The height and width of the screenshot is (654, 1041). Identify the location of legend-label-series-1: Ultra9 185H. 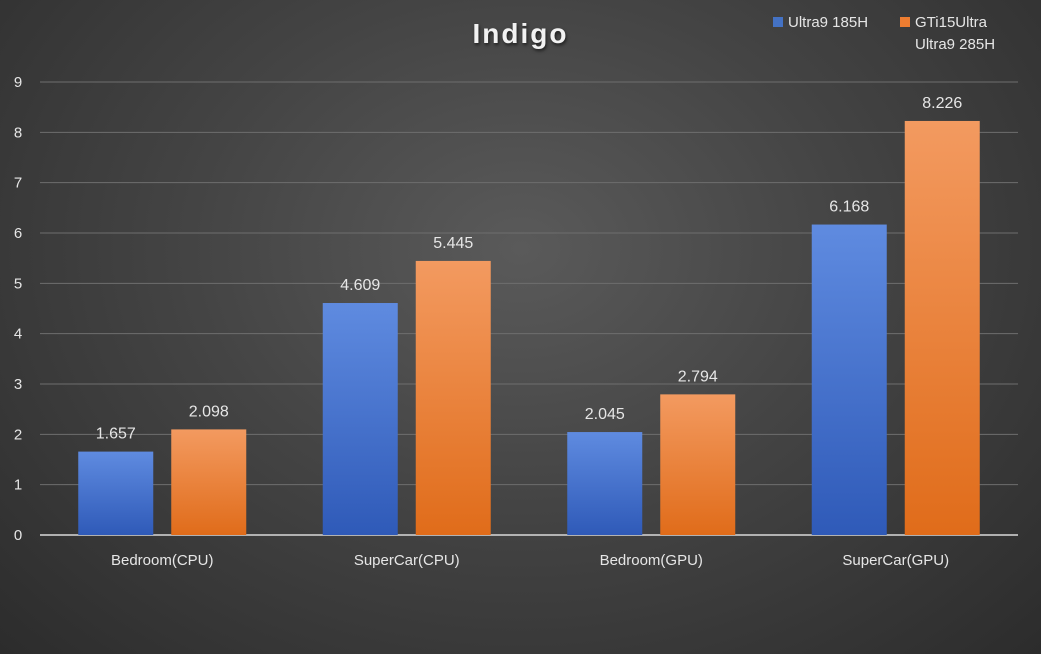
(828, 22).